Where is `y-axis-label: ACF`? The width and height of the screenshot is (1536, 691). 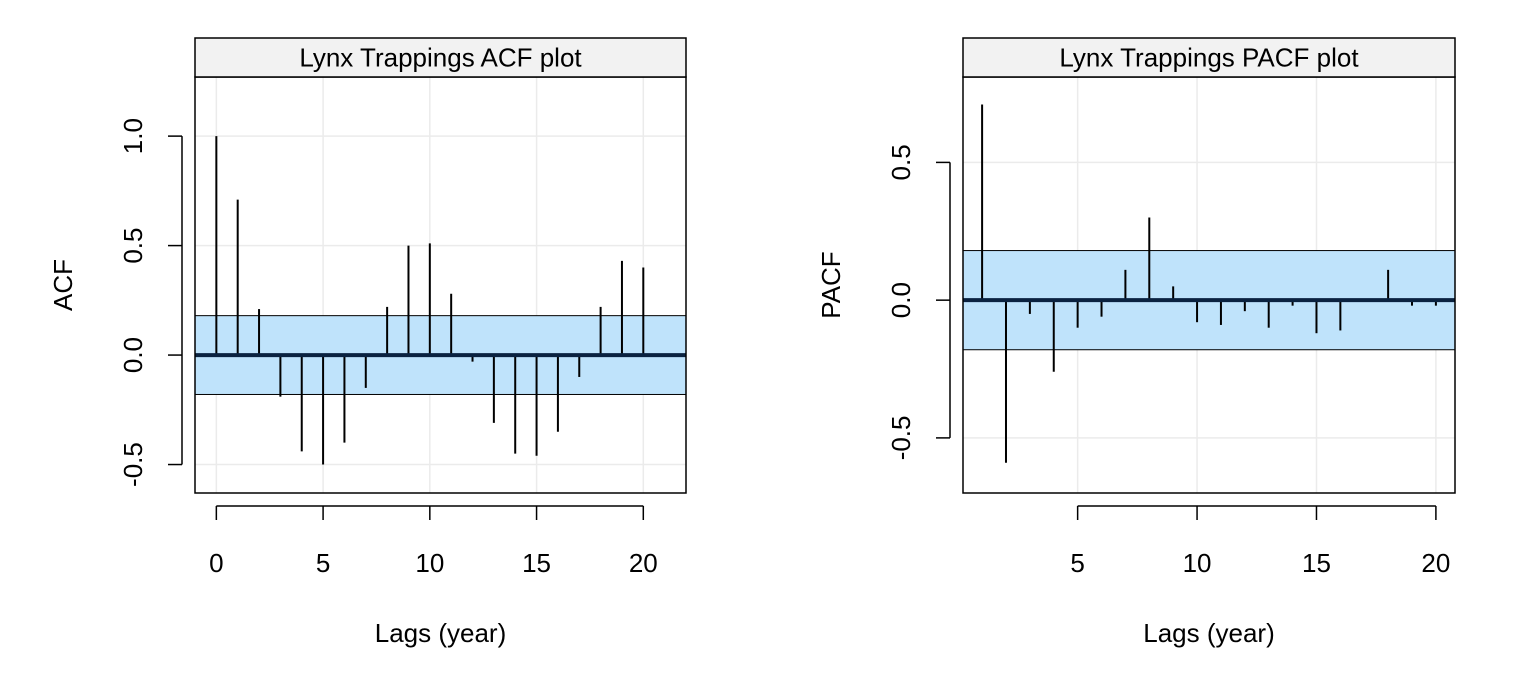 y-axis-label: ACF is located at coordinates (63, 285).